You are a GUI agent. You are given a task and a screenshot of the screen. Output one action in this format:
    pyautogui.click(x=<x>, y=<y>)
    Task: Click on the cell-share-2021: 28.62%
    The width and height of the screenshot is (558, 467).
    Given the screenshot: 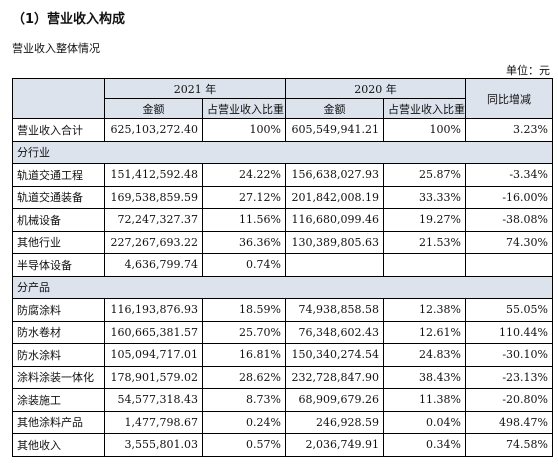 What is the action you would take?
    pyautogui.click(x=244, y=377)
    